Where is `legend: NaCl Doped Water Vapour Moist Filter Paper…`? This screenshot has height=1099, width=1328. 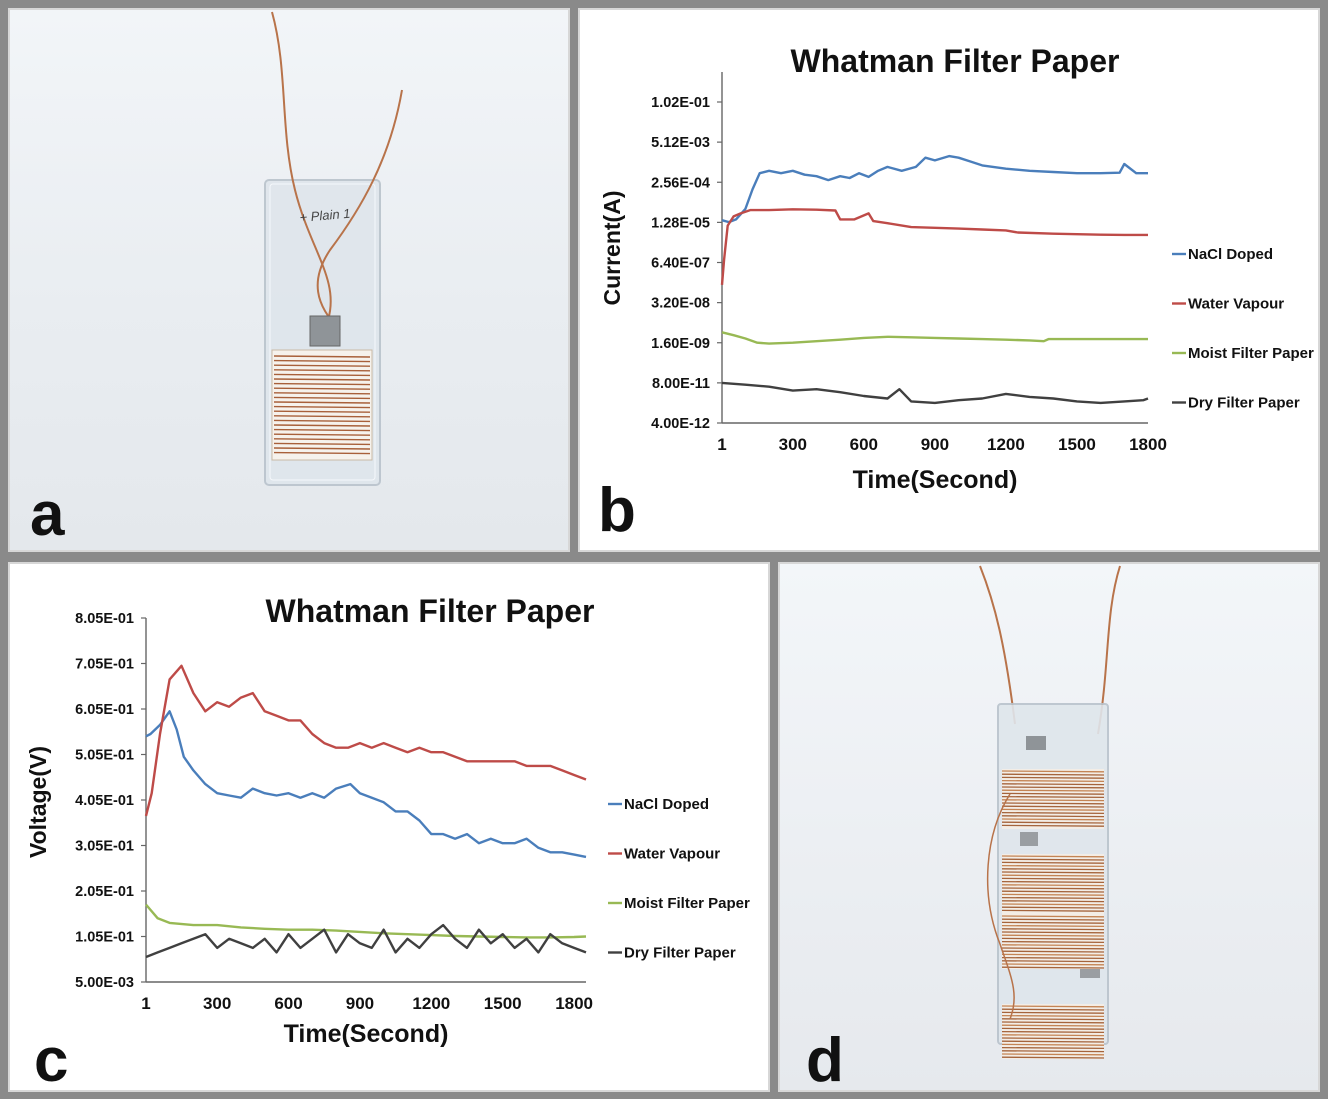 legend: NaCl Doped Water Vapour Moist Filter Paper… is located at coordinates (1243, 329).